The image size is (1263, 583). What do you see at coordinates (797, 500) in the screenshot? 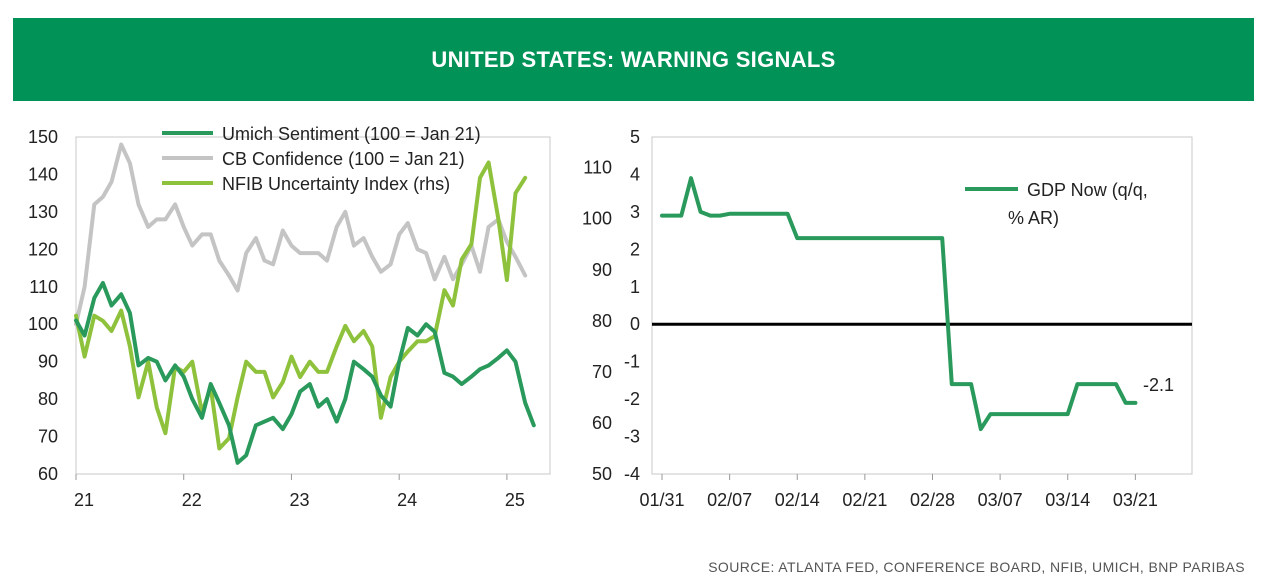
I see `right-x-tick-label: 02/14` at bounding box center [797, 500].